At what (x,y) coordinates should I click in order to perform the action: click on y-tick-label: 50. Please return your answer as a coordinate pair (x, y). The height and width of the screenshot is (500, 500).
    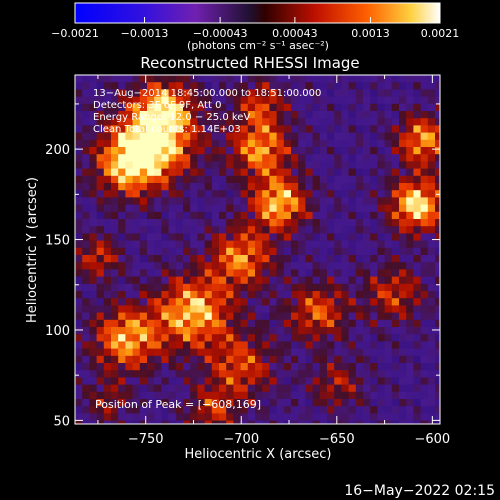
    Looking at the image, I should click on (61, 421).